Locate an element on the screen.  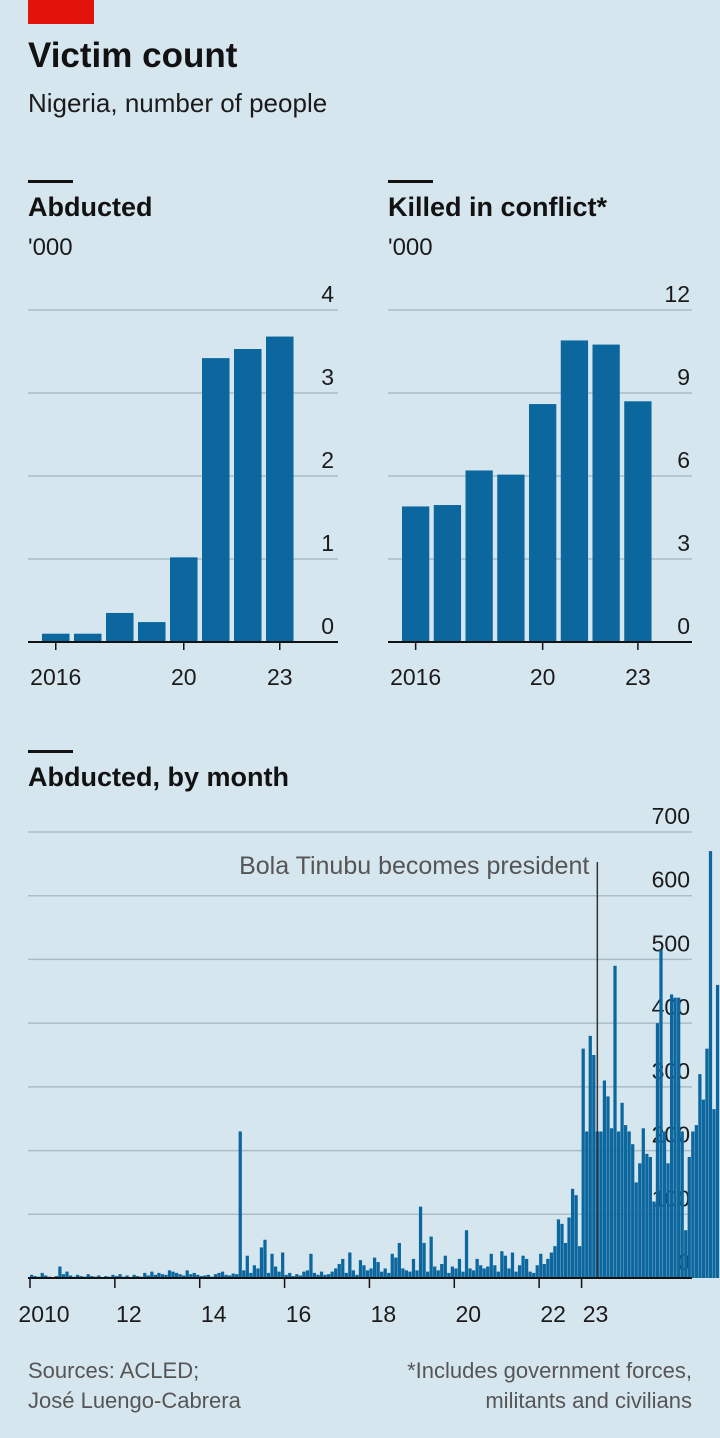
y-tick-label: 2 is located at coordinates (327, 460).